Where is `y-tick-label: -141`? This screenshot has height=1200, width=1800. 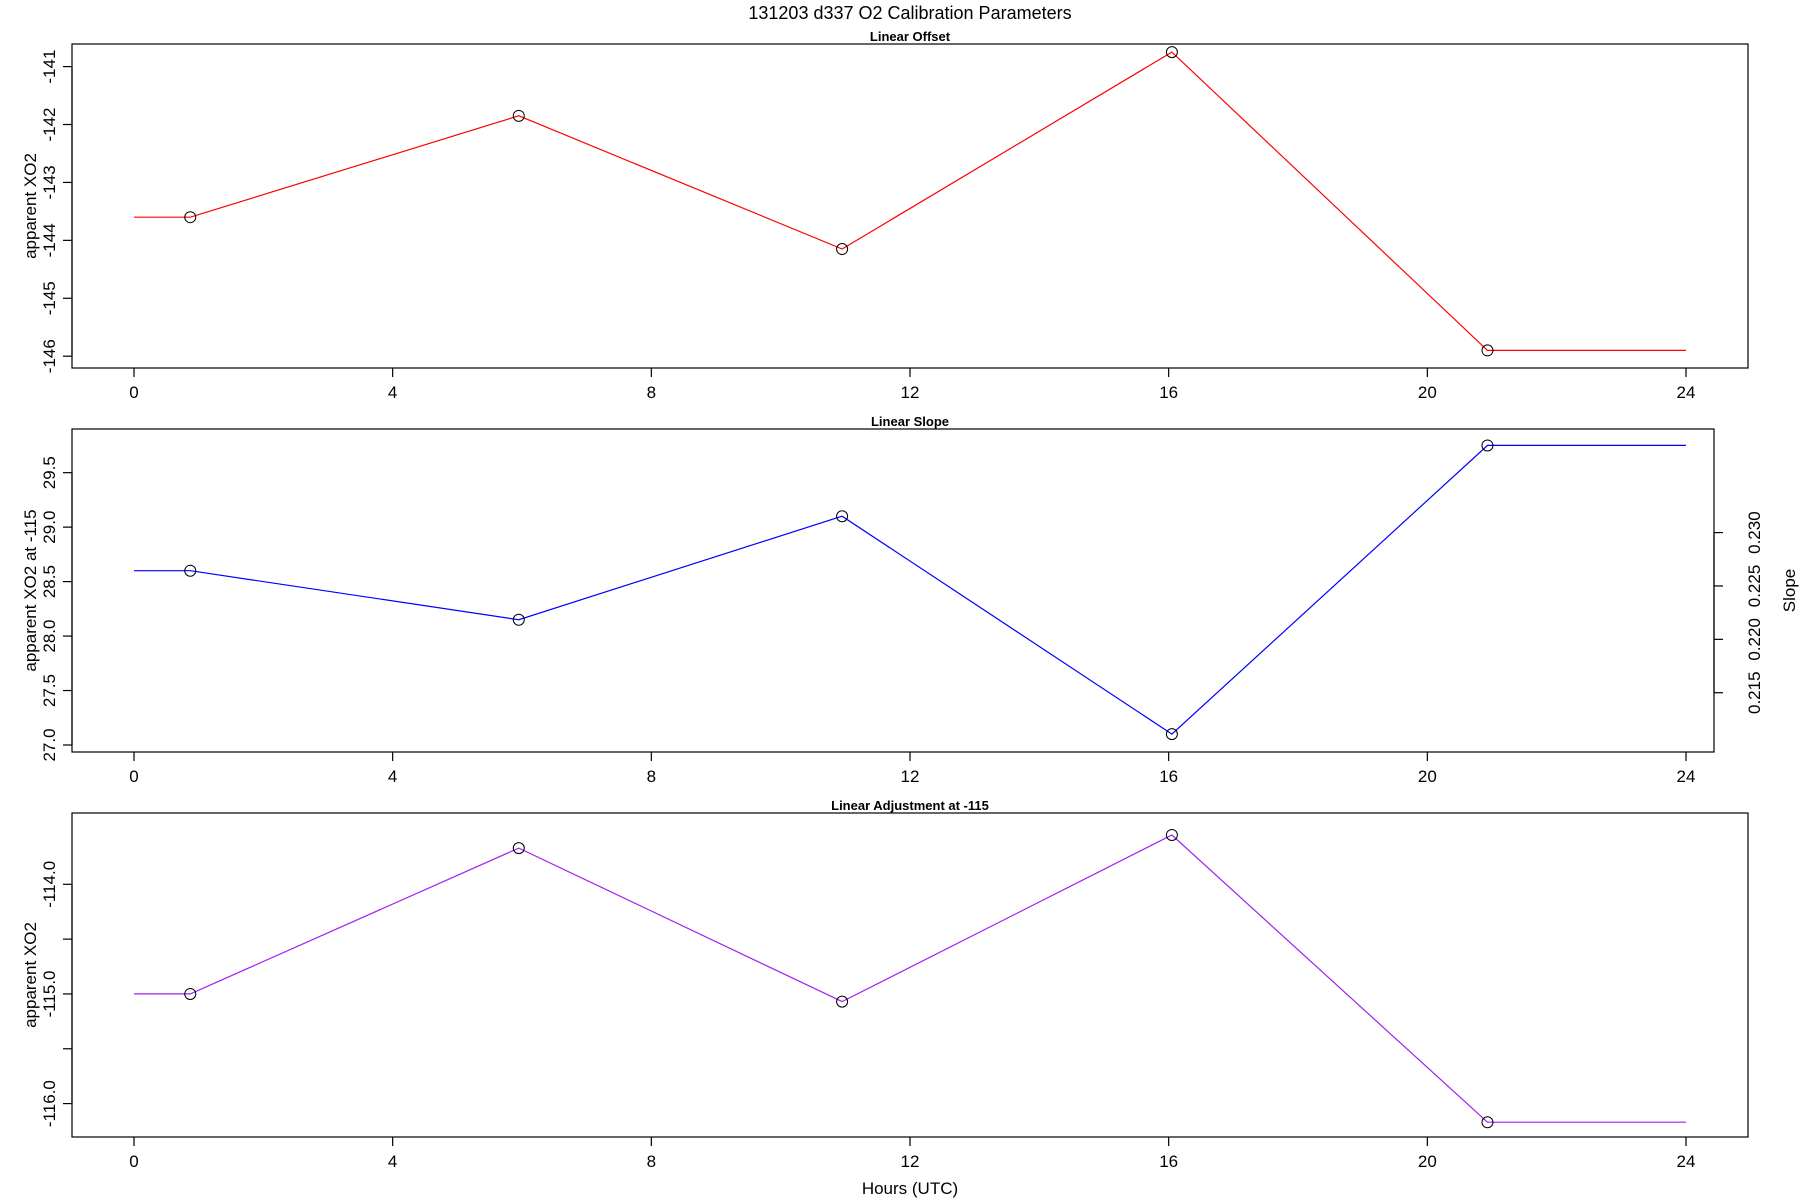 y-tick-label: -141 is located at coordinates (49, 67).